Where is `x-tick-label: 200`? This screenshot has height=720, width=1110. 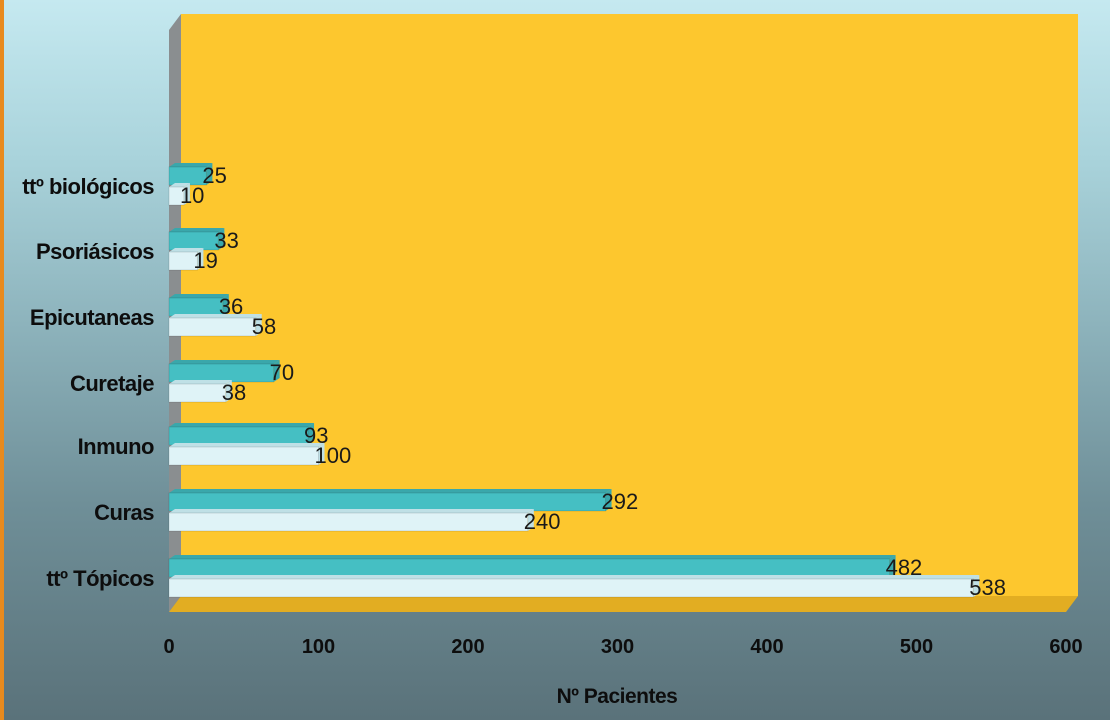
x-tick-label: 200 is located at coordinates (467, 647).